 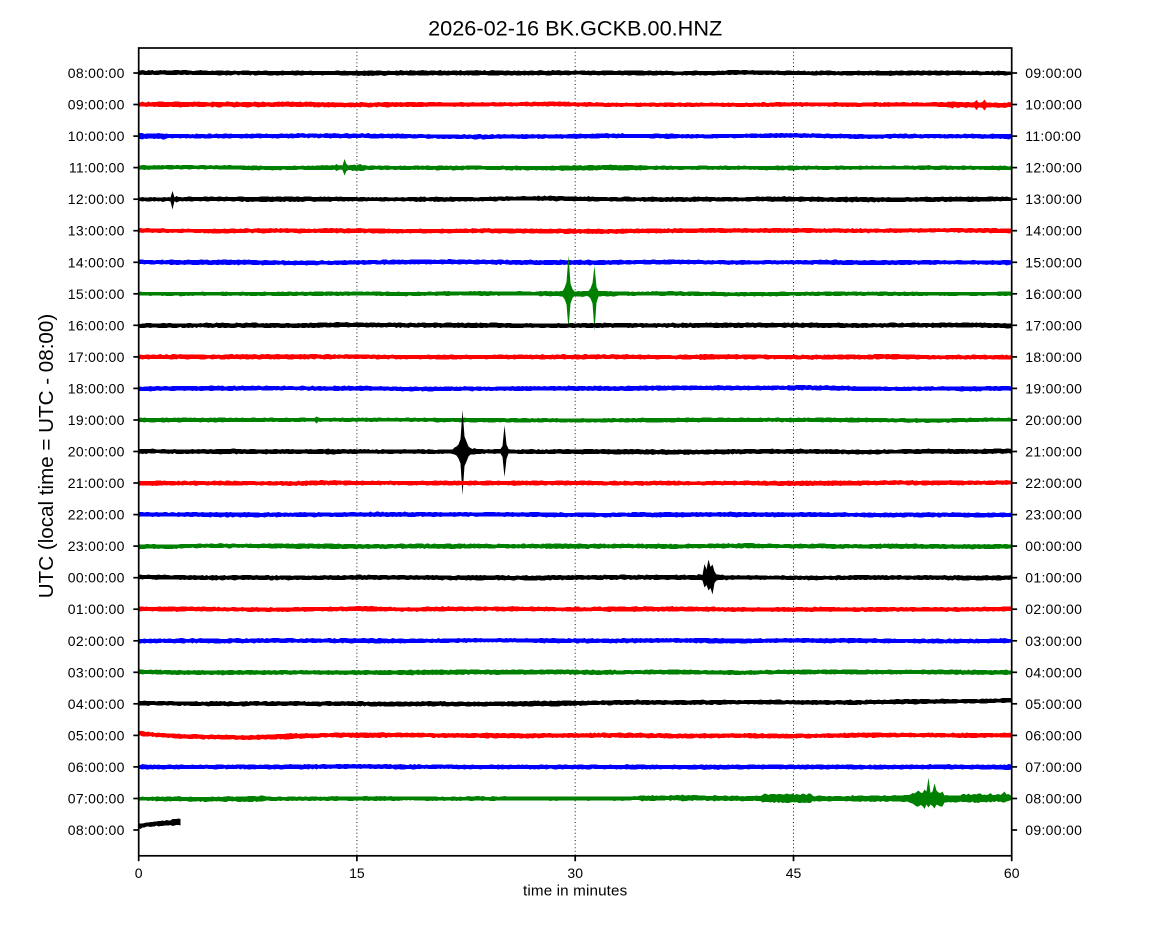 What do you see at coordinates (794, 873) in the screenshot?
I see `svg-text: 45` at bounding box center [794, 873].